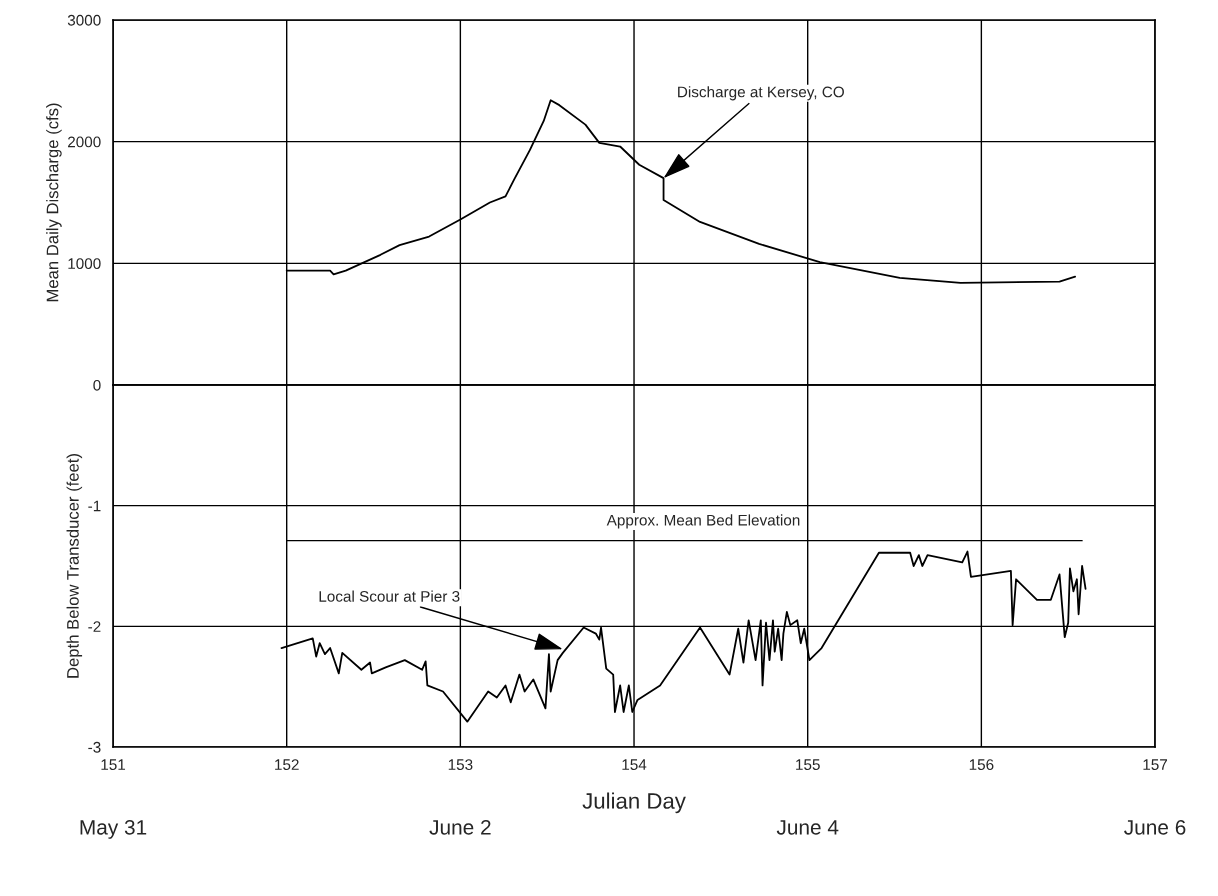 The width and height of the screenshot is (1218, 896). I want to click on x-tick-label: 157, so click(1155, 765).